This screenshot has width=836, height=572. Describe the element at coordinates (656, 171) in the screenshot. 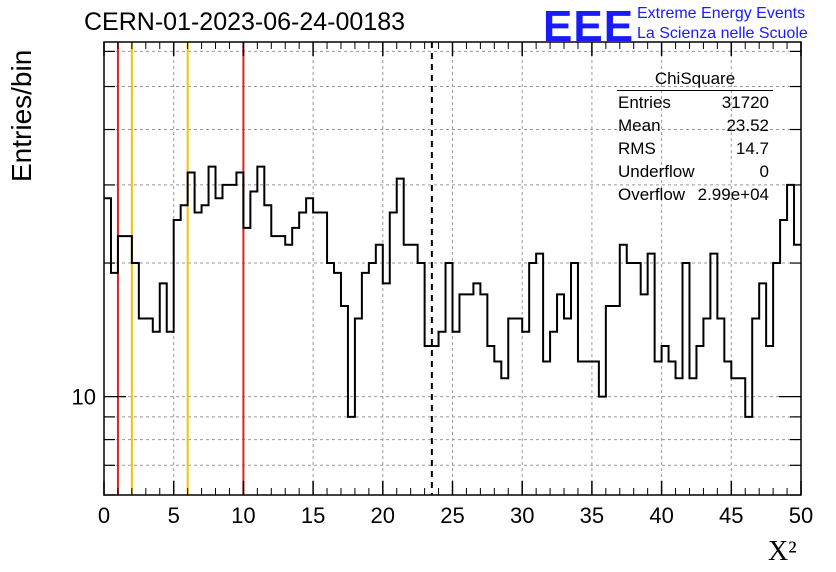

I see `stats-key: Underflow` at that location.